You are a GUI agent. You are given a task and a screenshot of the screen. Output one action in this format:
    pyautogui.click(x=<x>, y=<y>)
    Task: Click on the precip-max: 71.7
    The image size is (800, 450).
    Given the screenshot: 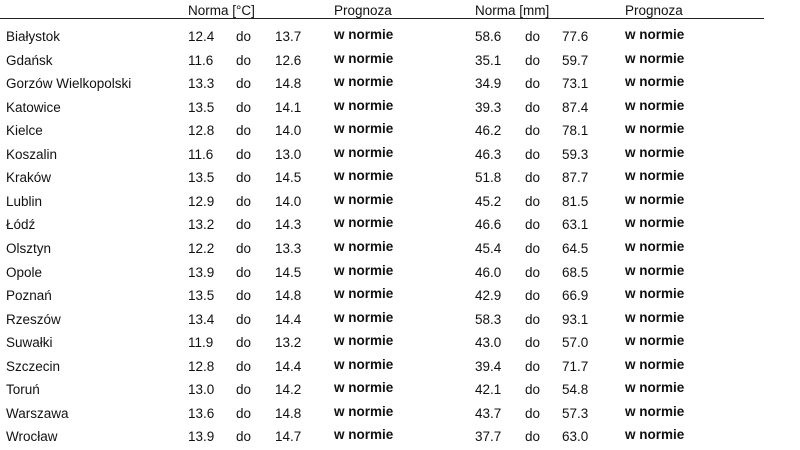 What is the action you would take?
    pyautogui.click(x=575, y=366)
    